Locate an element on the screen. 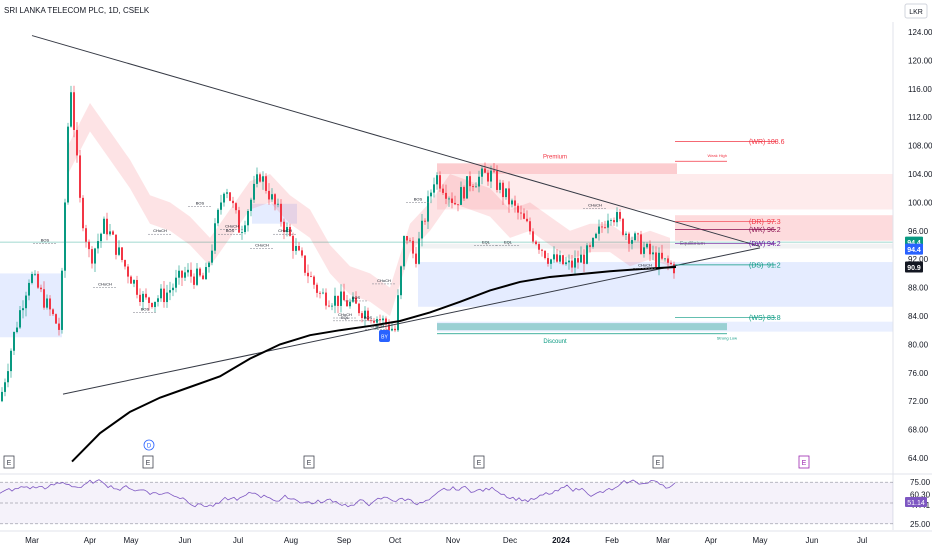  price-tick-8: 92.00 is located at coordinates (918, 259).